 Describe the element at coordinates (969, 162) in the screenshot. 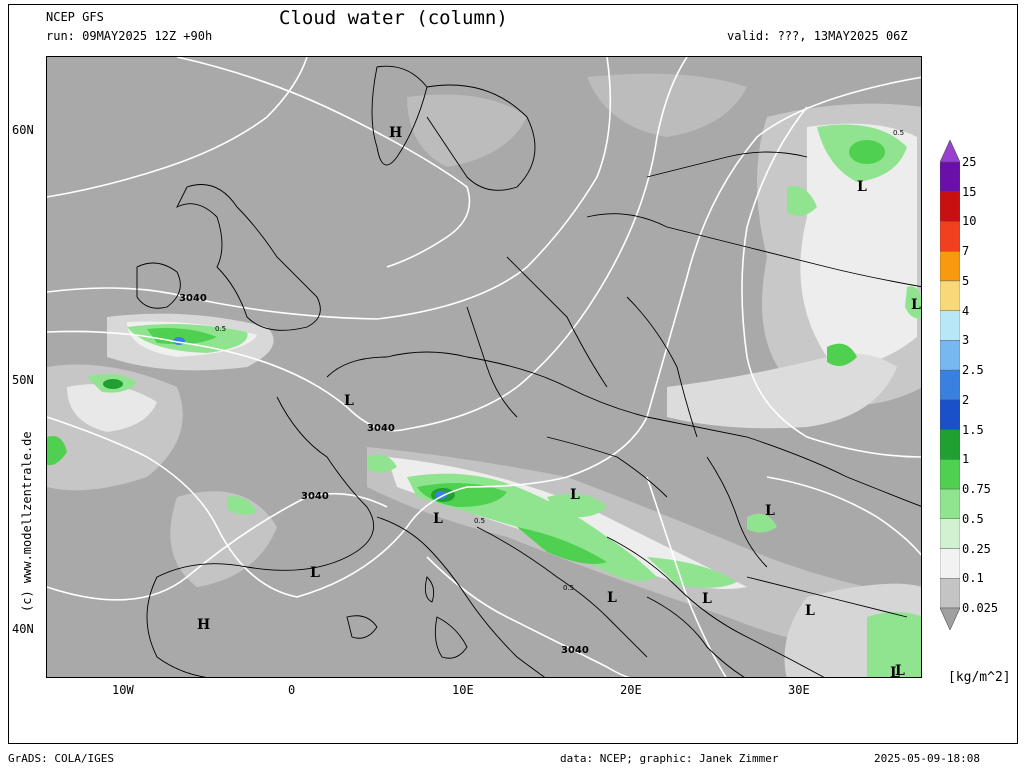

I see `legend-level-label: 25` at that location.